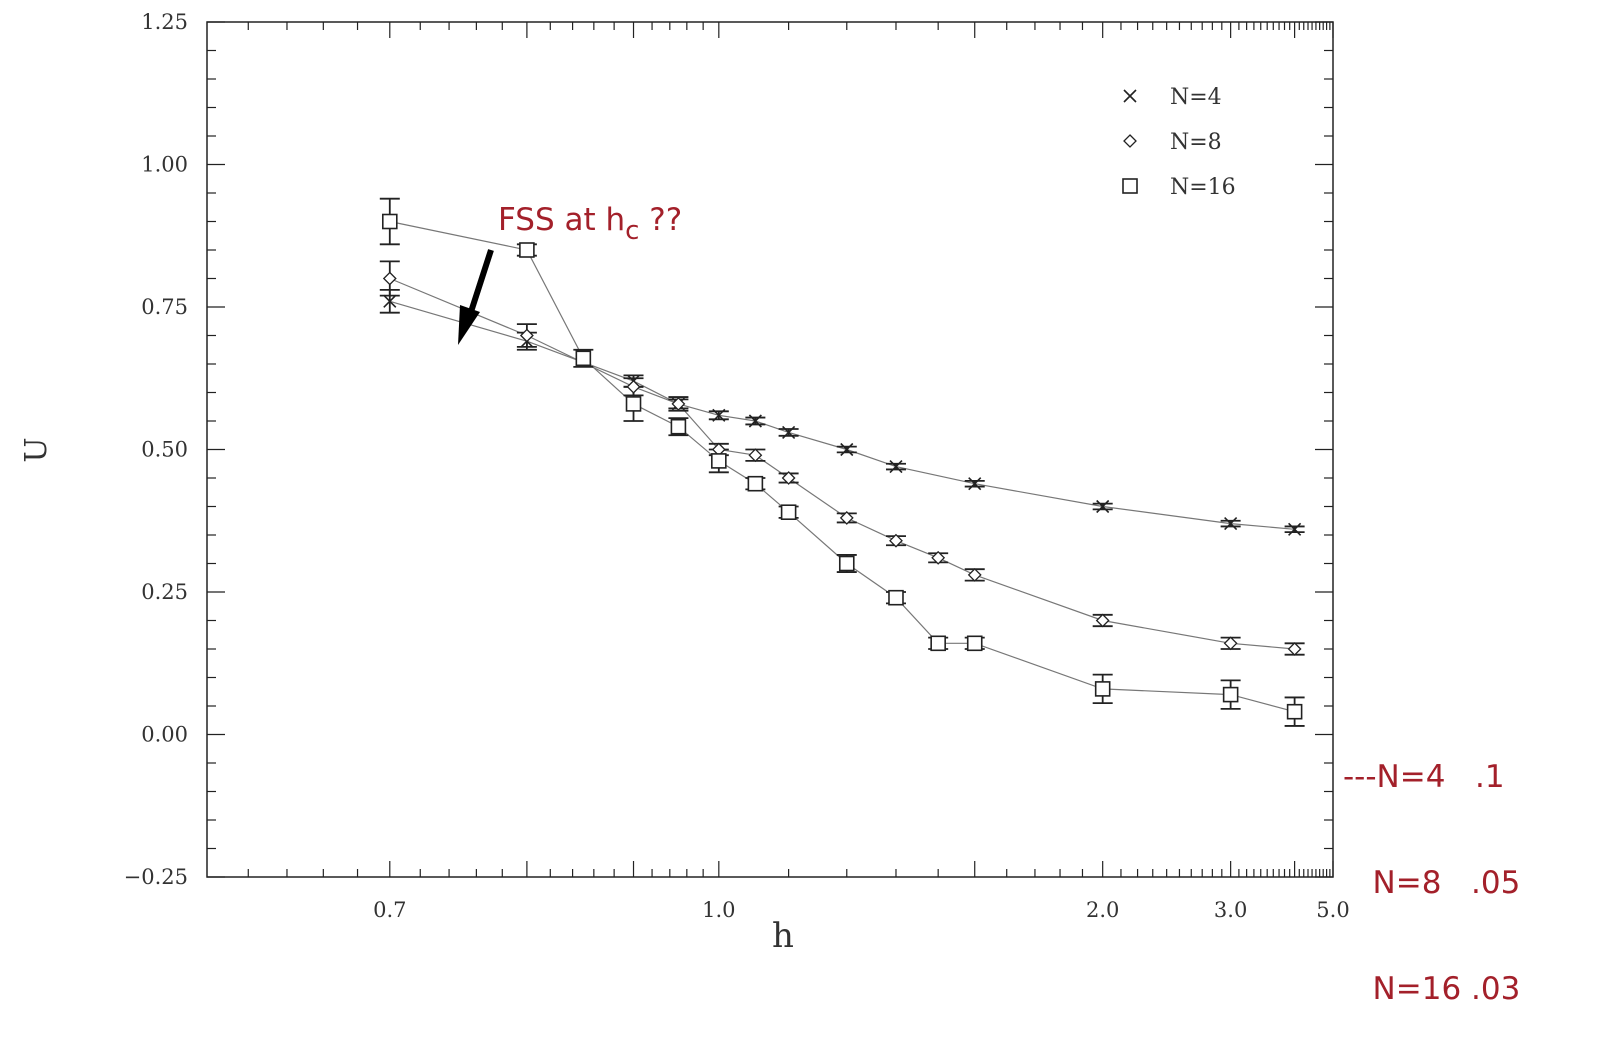  I want to click on x-axis-label: h, so click(783, 933).